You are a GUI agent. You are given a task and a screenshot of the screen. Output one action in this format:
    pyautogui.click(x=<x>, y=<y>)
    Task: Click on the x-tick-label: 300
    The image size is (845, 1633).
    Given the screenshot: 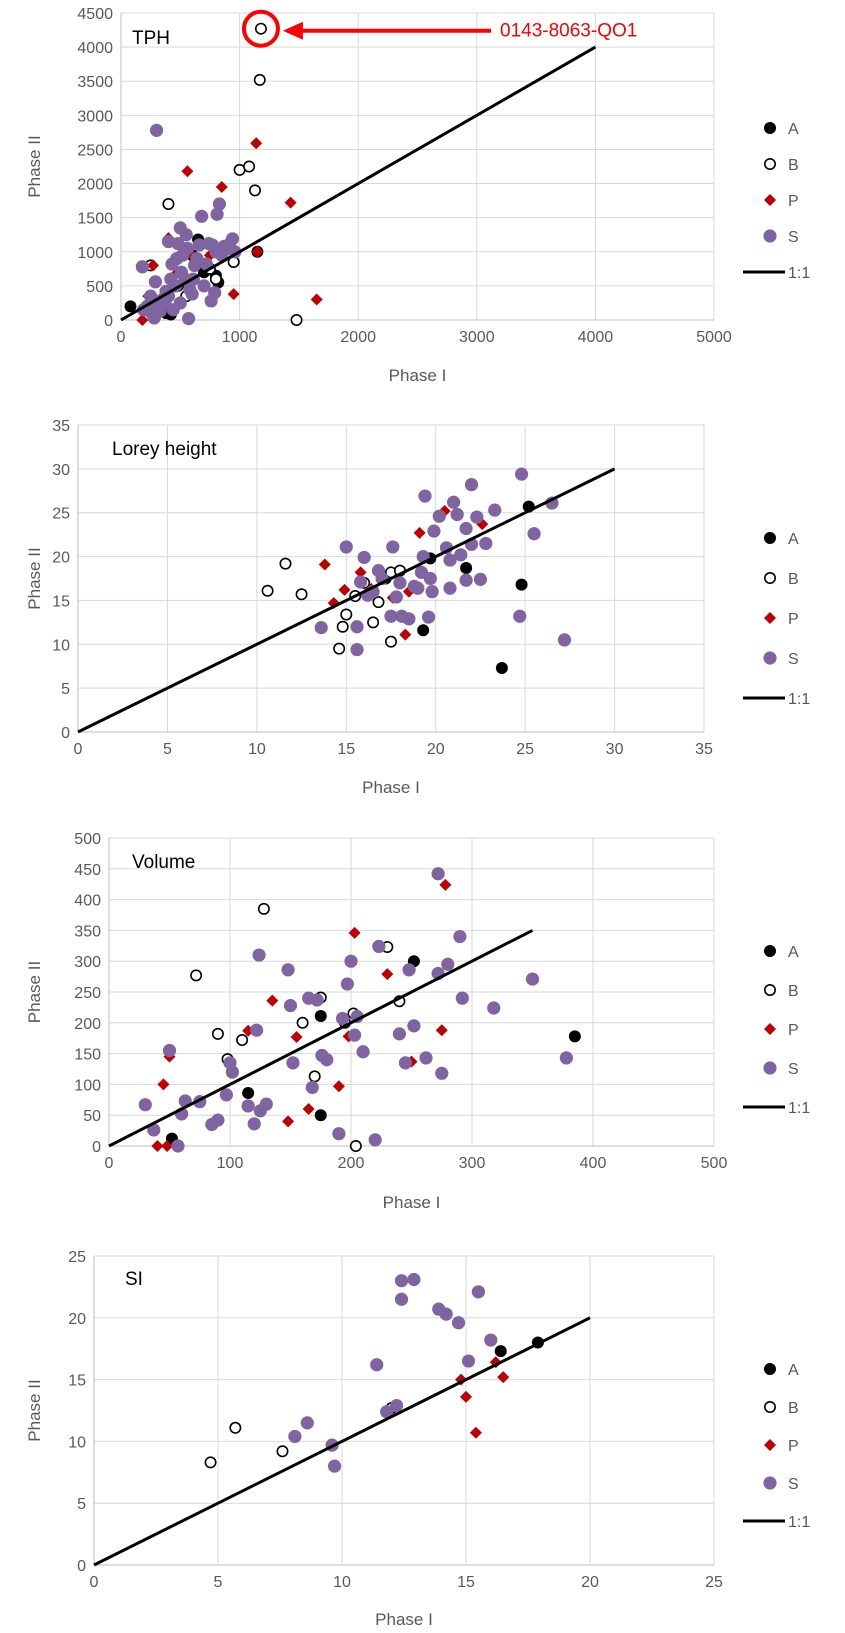 What is the action you would take?
    pyautogui.click(x=472, y=1163)
    